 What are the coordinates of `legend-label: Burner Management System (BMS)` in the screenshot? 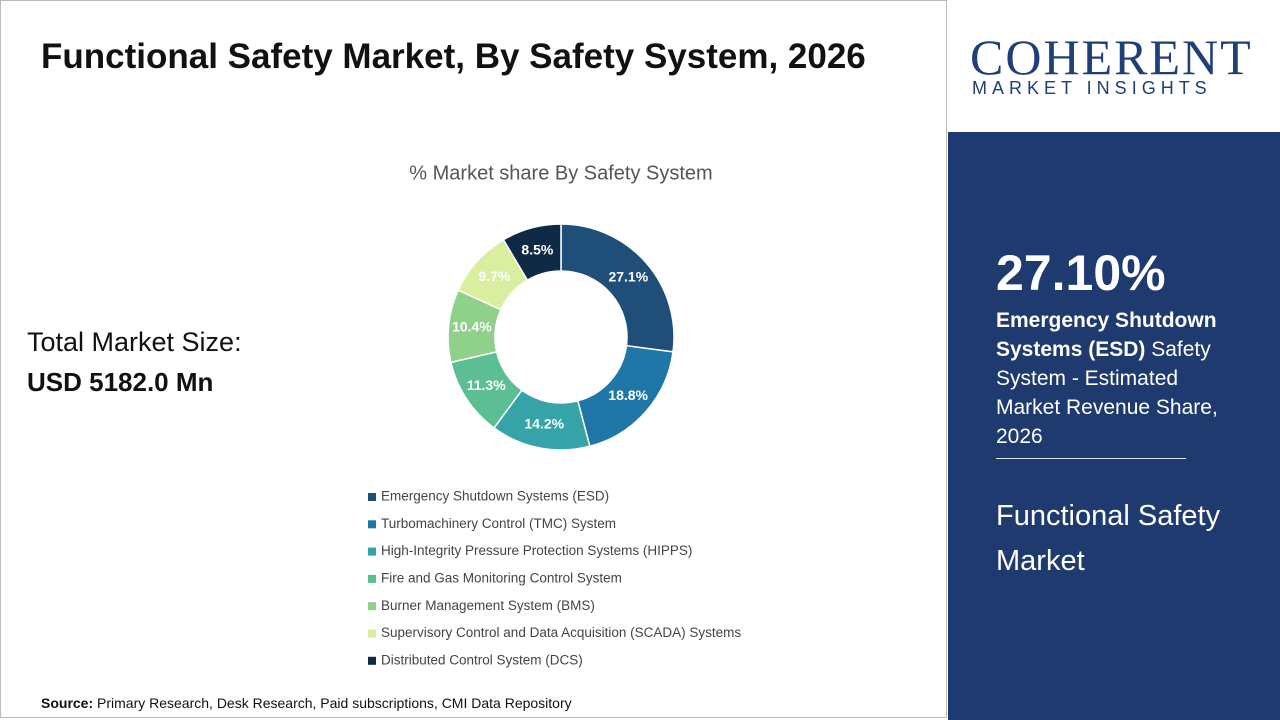 It's located at (488, 605).